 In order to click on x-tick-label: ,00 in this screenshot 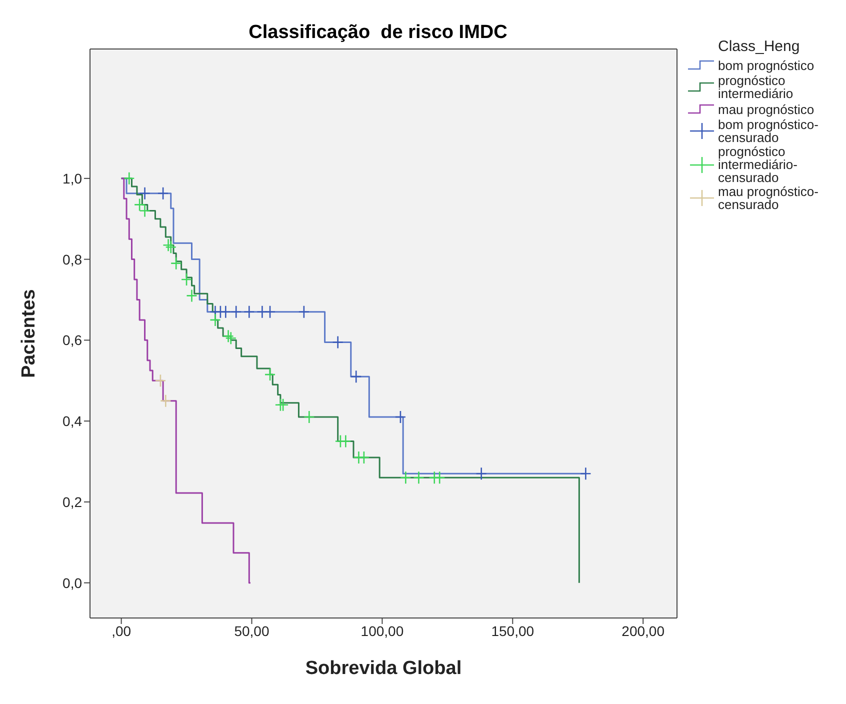, I will do `click(122, 630)`.